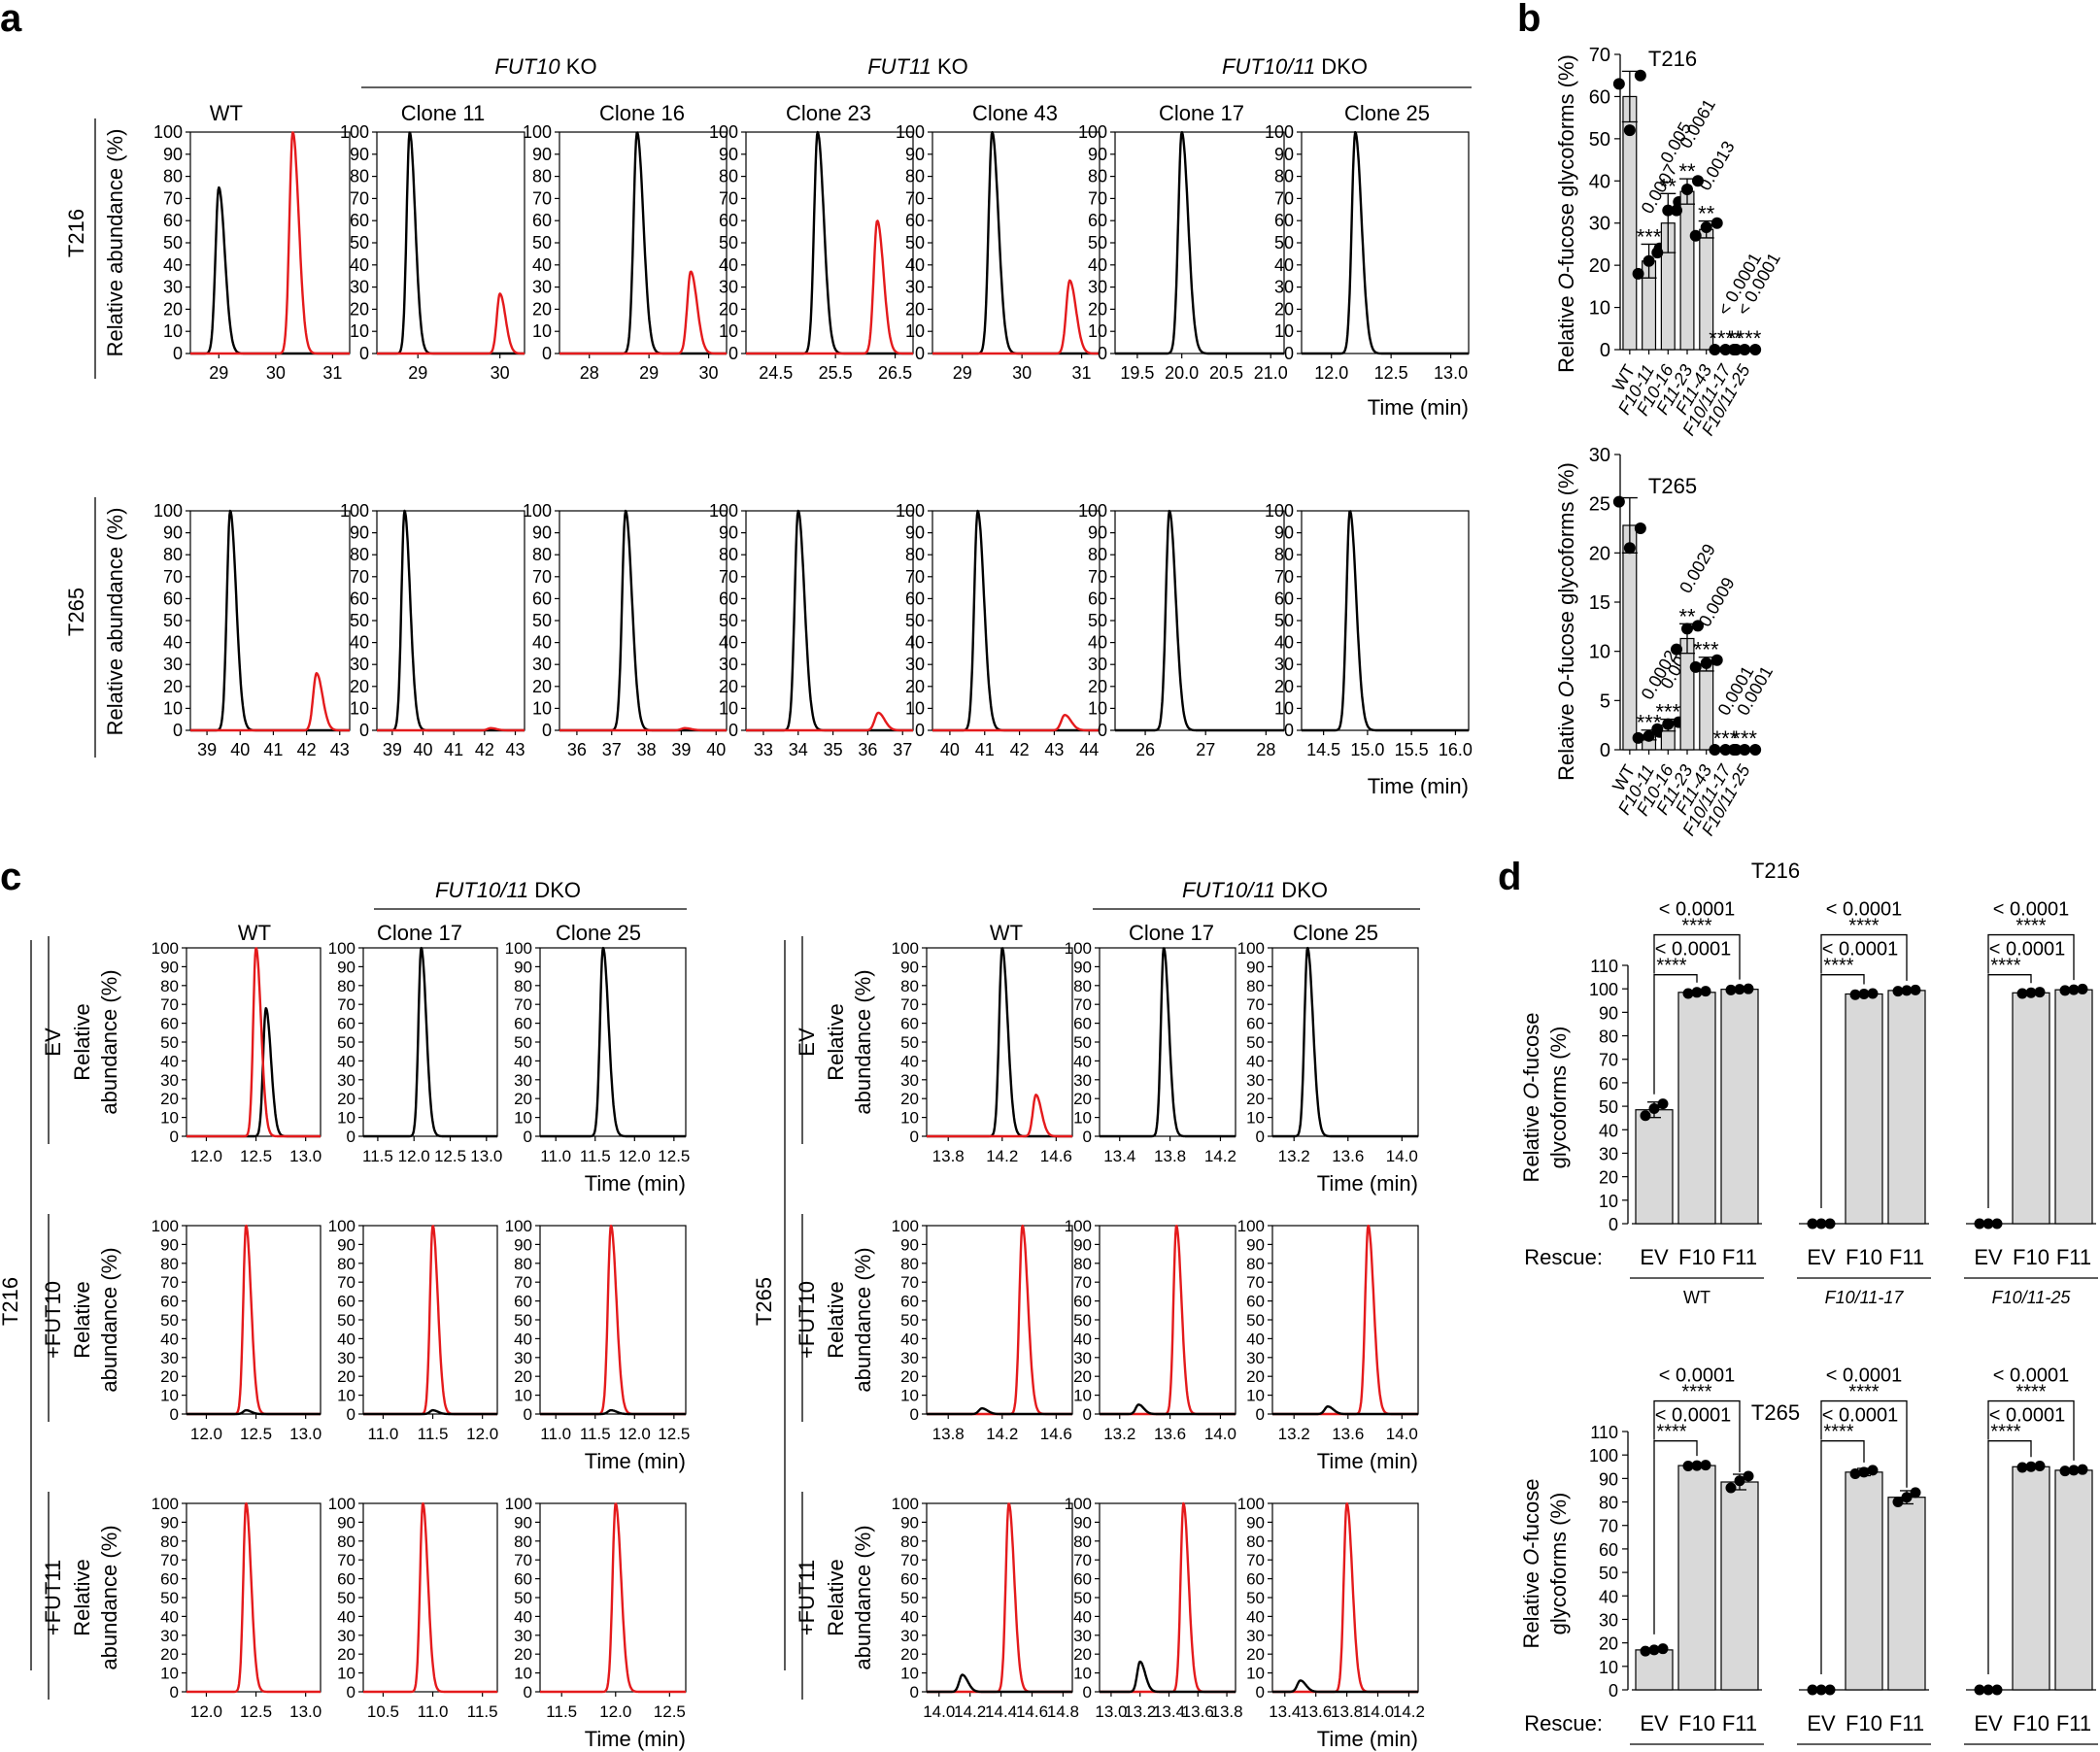 The width and height of the screenshot is (2100, 1752). Describe the element at coordinates (1016, 620) in the screenshot. I see `plot-frame` at that location.